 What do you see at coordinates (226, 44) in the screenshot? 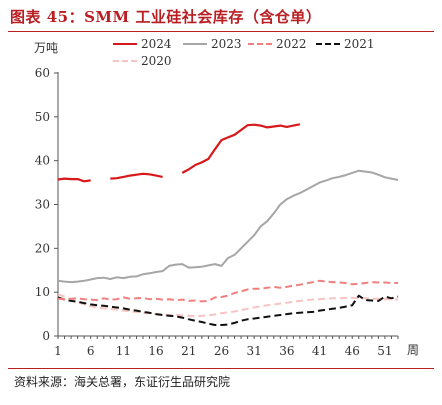
I see `legend-label-2023: 2023` at bounding box center [226, 44].